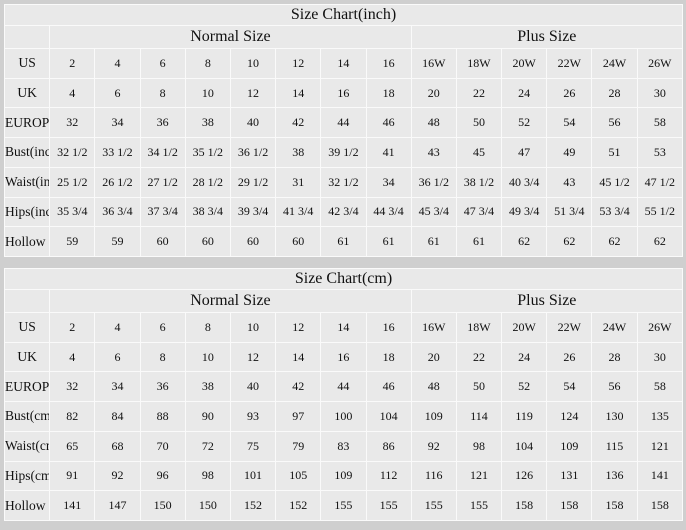  What do you see at coordinates (343, 387) in the screenshot?
I see `table-row: EUROPE3234363840424446485052545658` at bounding box center [343, 387].